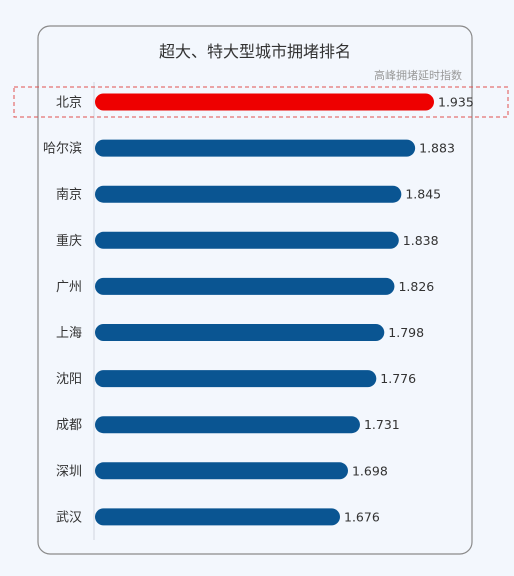 The width and height of the screenshot is (514, 576). I want to click on value-label: 1.935, so click(456, 102).